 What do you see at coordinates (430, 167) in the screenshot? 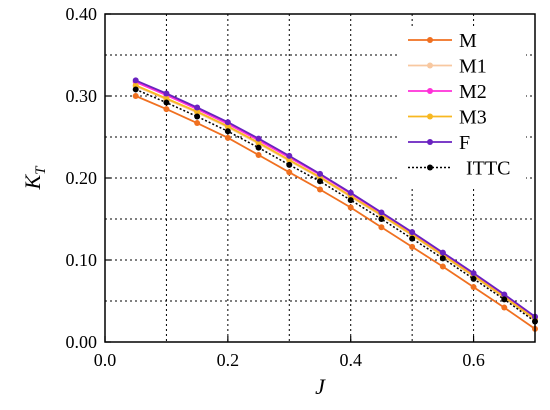
I see `legend-marker-ittc` at bounding box center [430, 167].